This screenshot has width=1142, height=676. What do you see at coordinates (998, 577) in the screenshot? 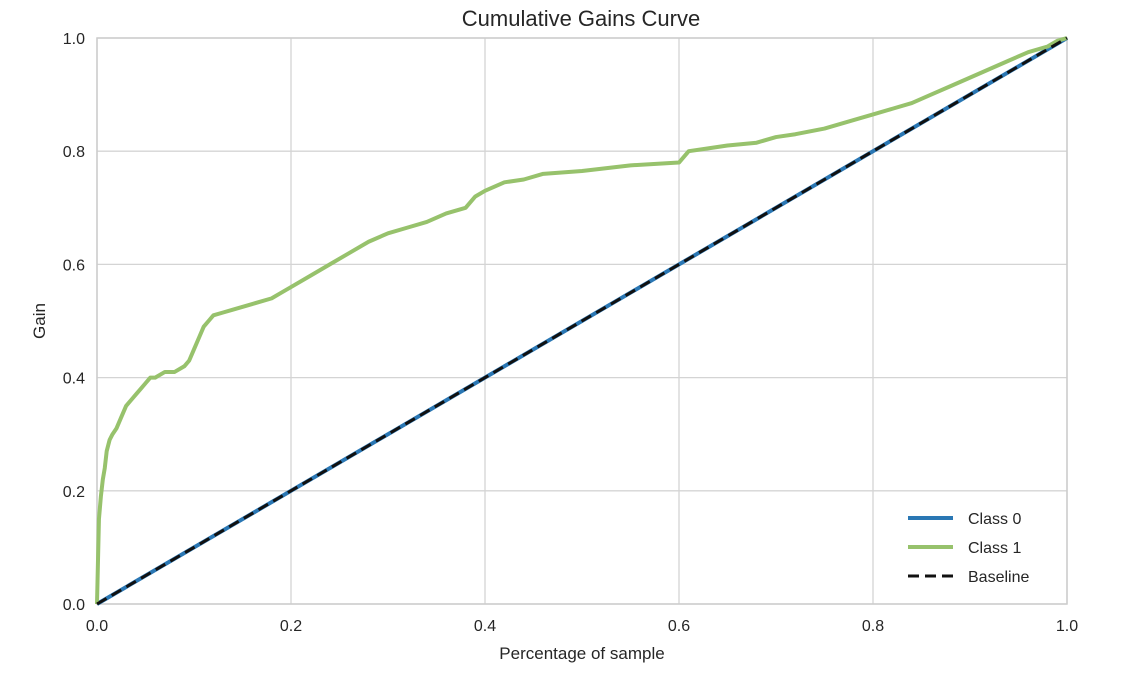
I see `legend-label: Baseline` at bounding box center [998, 577].